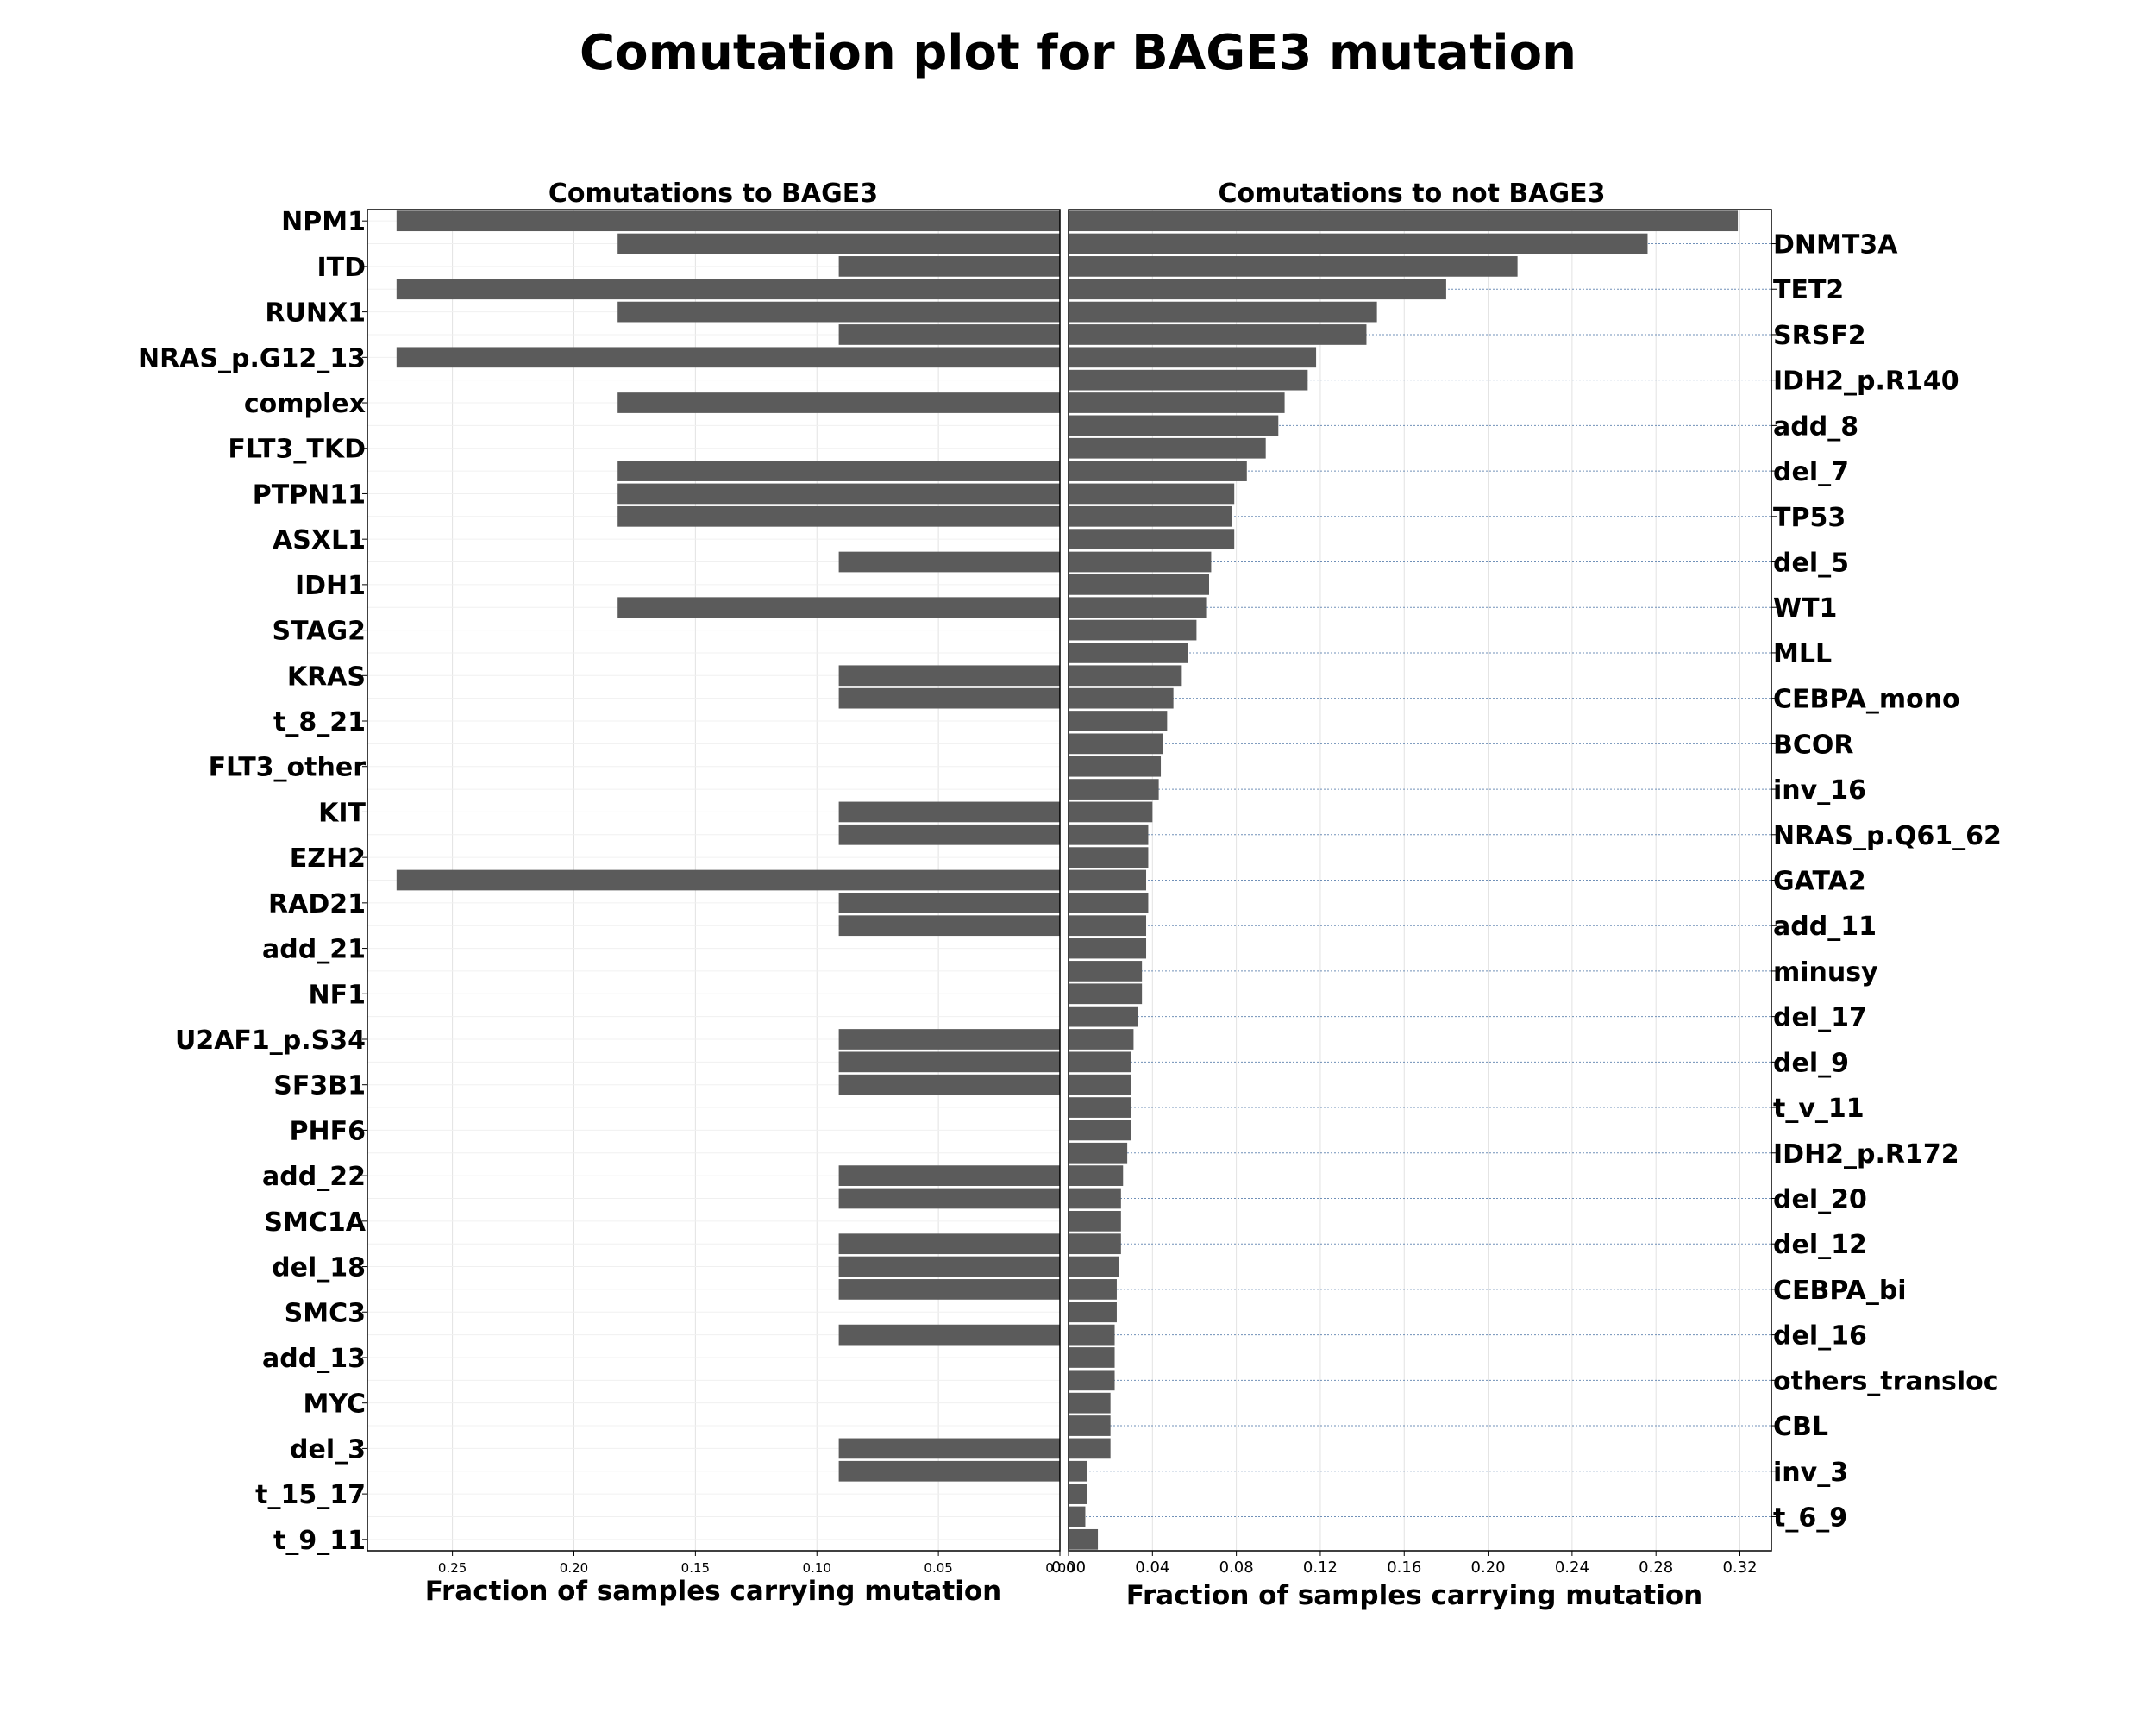  What do you see at coordinates (1819, 336) in the screenshot?
I see `right-y-label: SRSF2` at bounding box center [1819, 336].